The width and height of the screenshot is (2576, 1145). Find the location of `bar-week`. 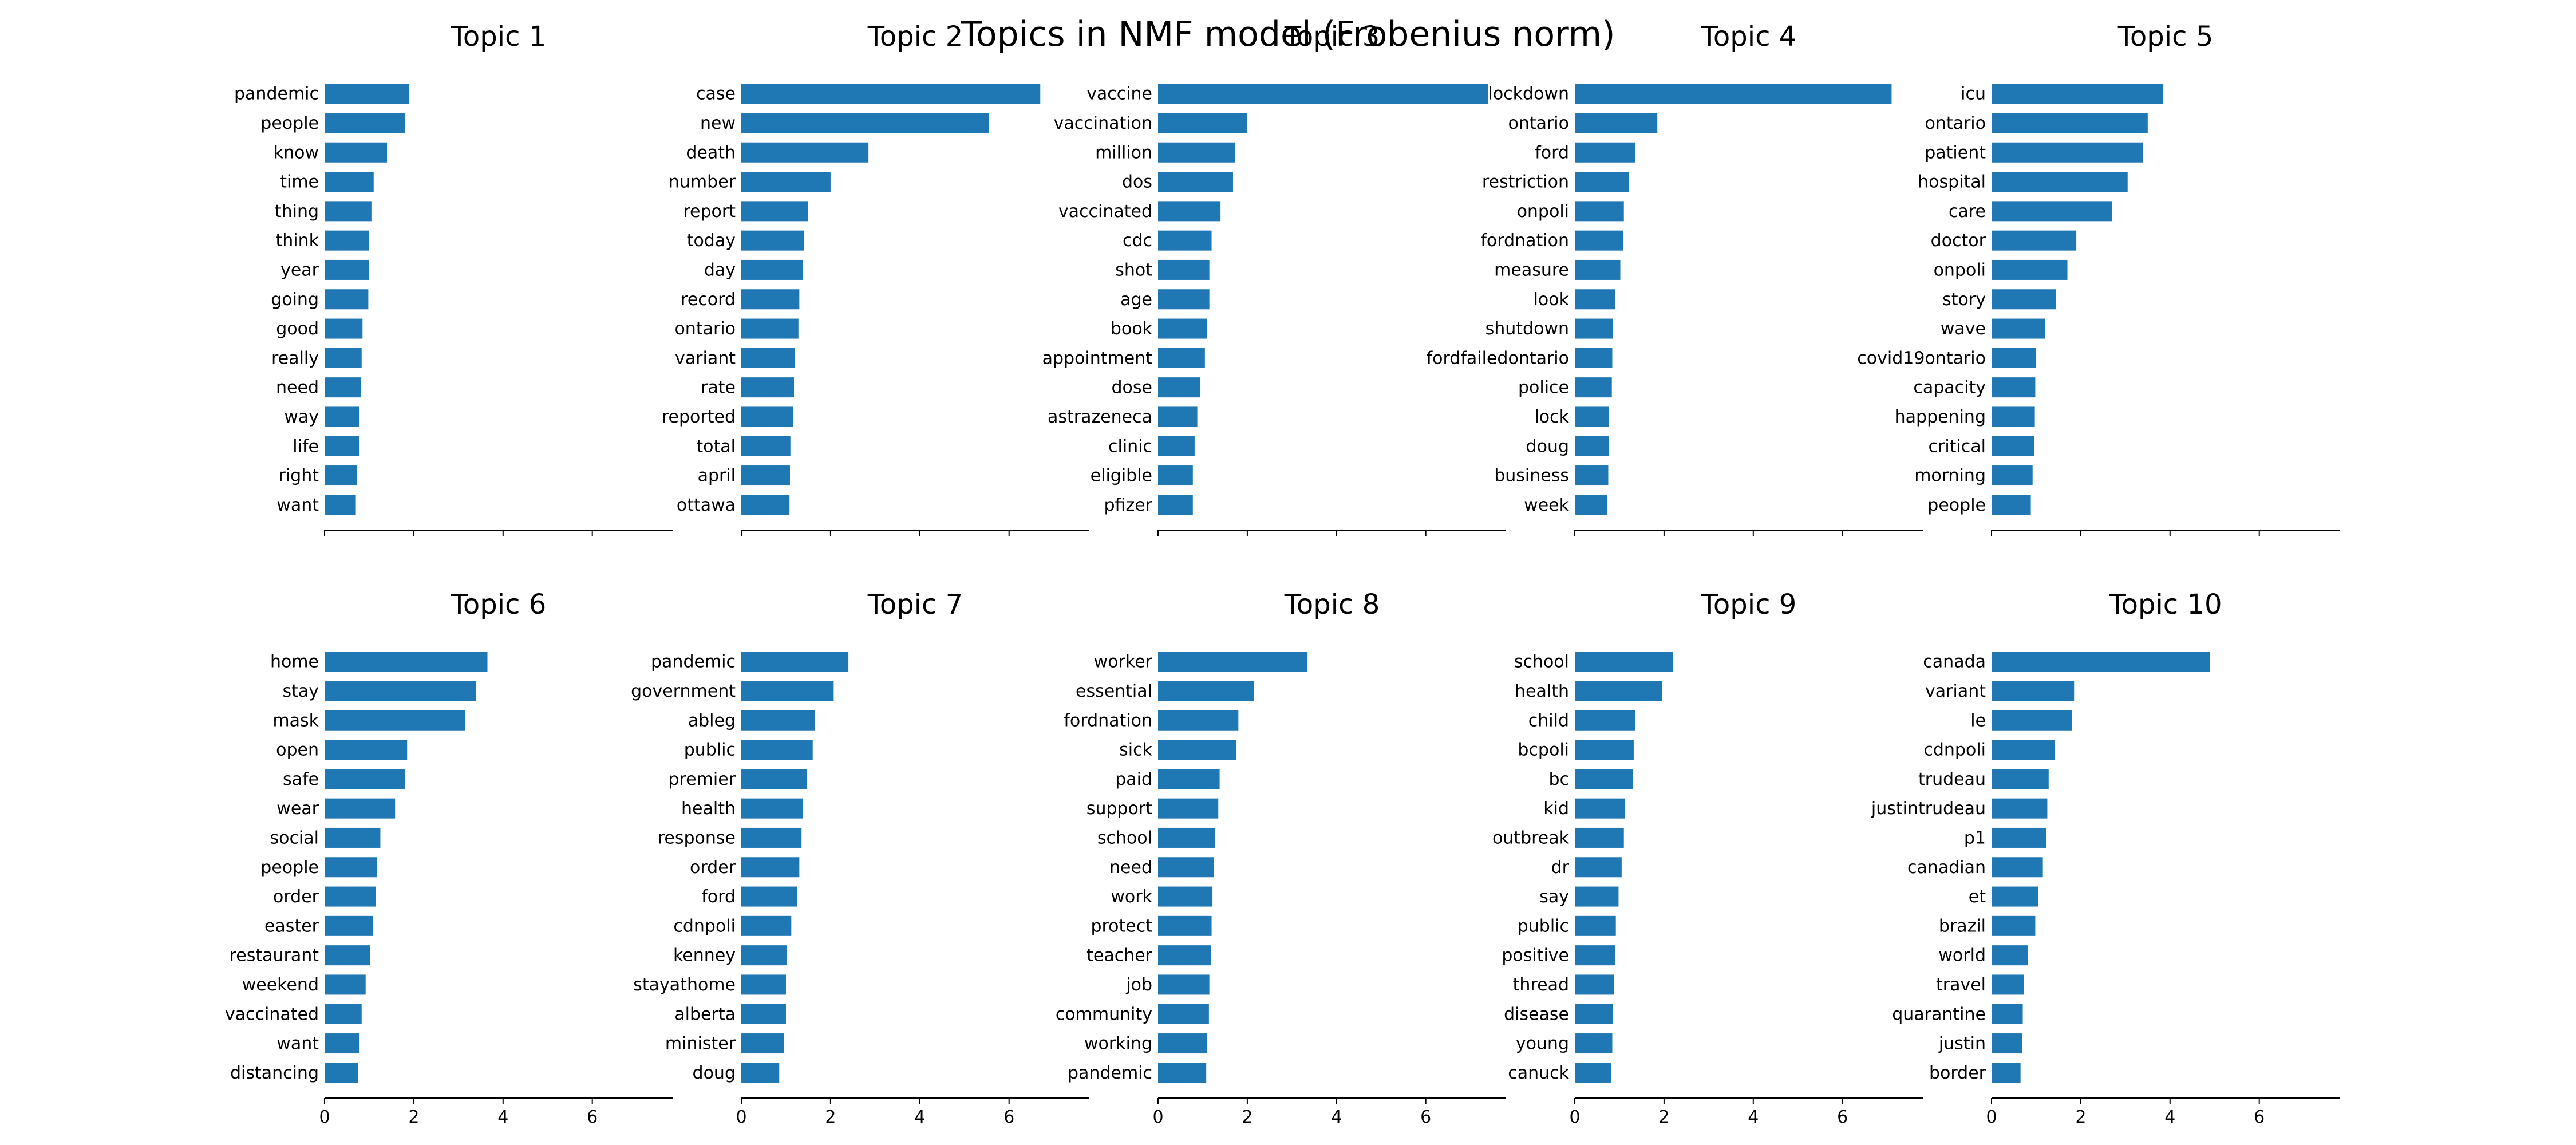

bar-week is located at coordinates (1591, 505).